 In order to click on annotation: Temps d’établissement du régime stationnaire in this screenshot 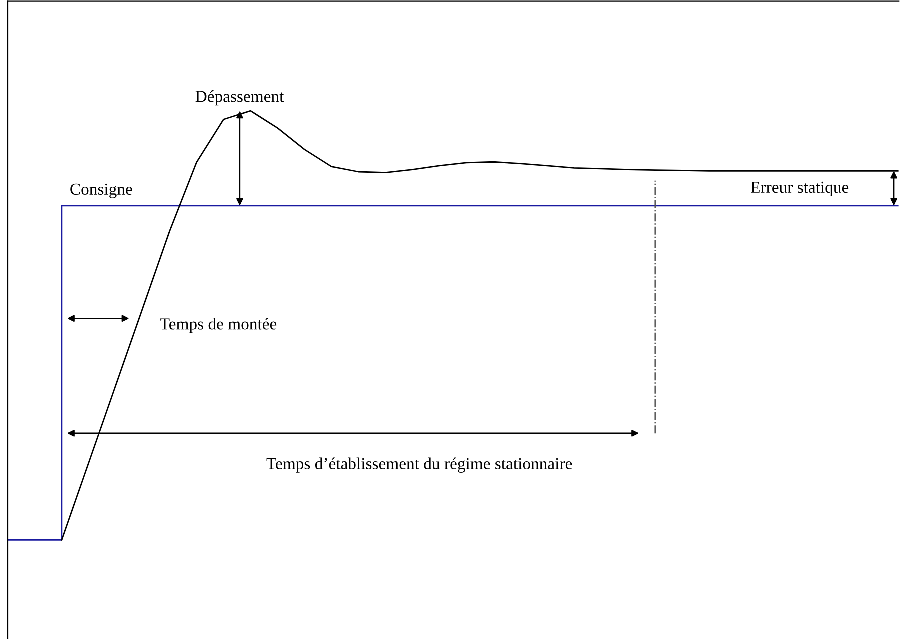, I will do `click(419, 465)`.